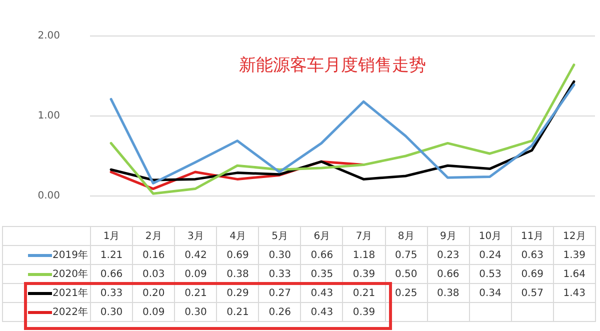 The image size is (600, 331). I want to click on legend-label: 2022年, so click(46, 312).